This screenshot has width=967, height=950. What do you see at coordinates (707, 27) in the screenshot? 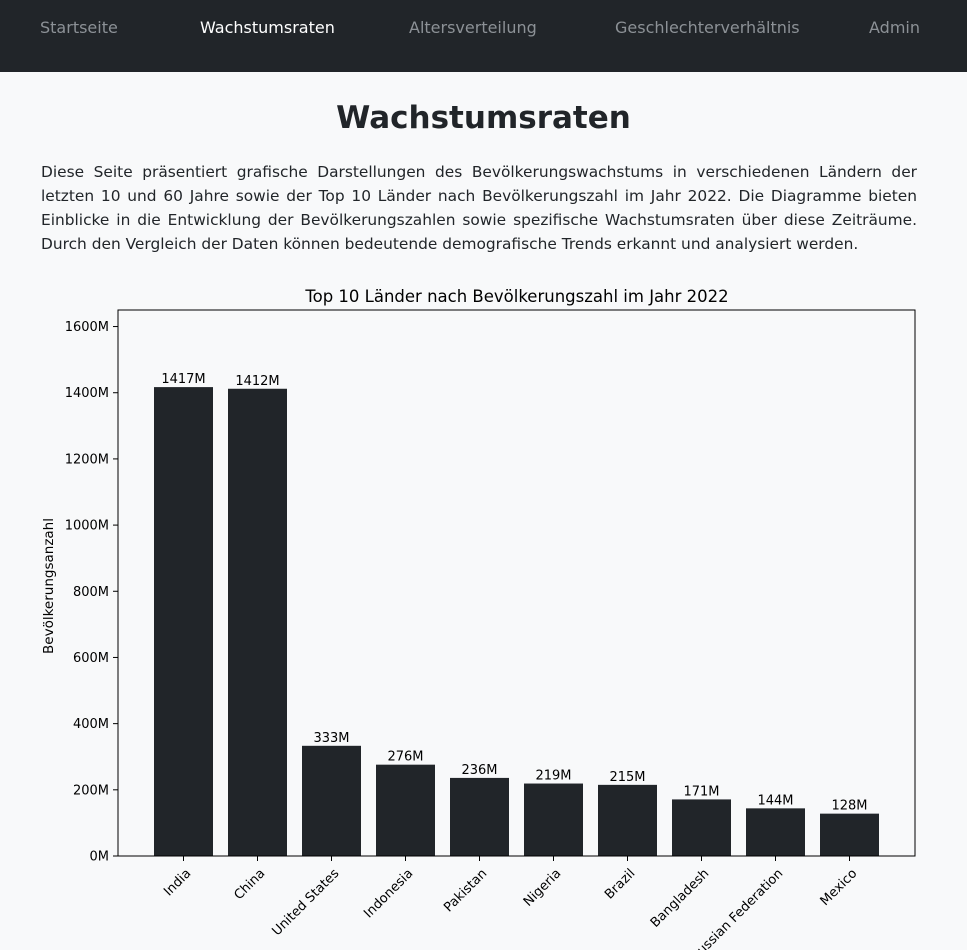
I see `nav-item-geschlechterverhaeltnis: Geschlechterverhältnis` at bounding box center [707, 27].